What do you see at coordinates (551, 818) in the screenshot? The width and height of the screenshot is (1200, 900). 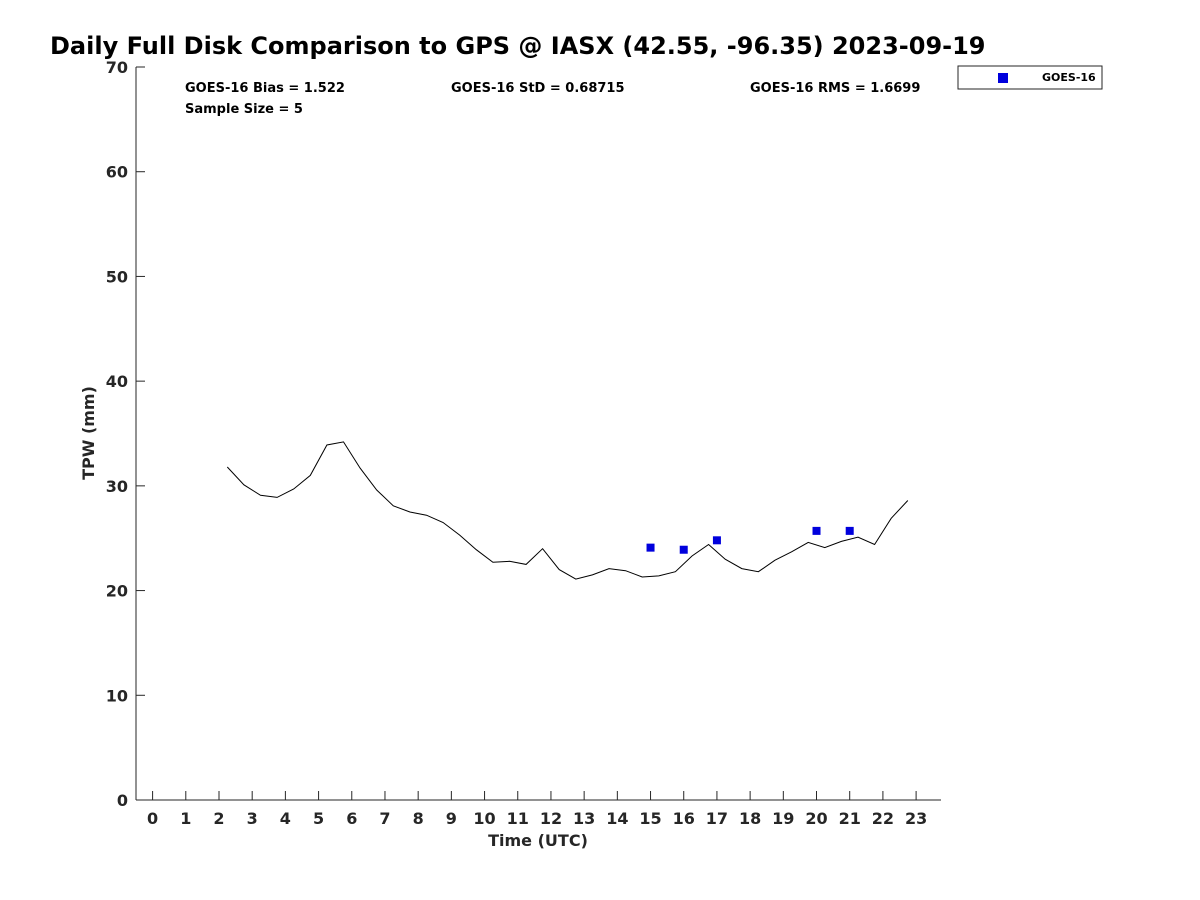 I see `x-tick-label: 12` at bounding box center [551, 818].